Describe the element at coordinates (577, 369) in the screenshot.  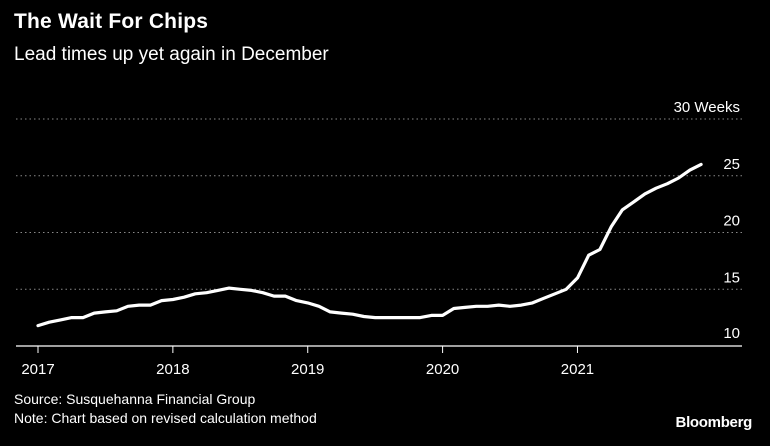
I see `x-tick-label: 2021` at that location.